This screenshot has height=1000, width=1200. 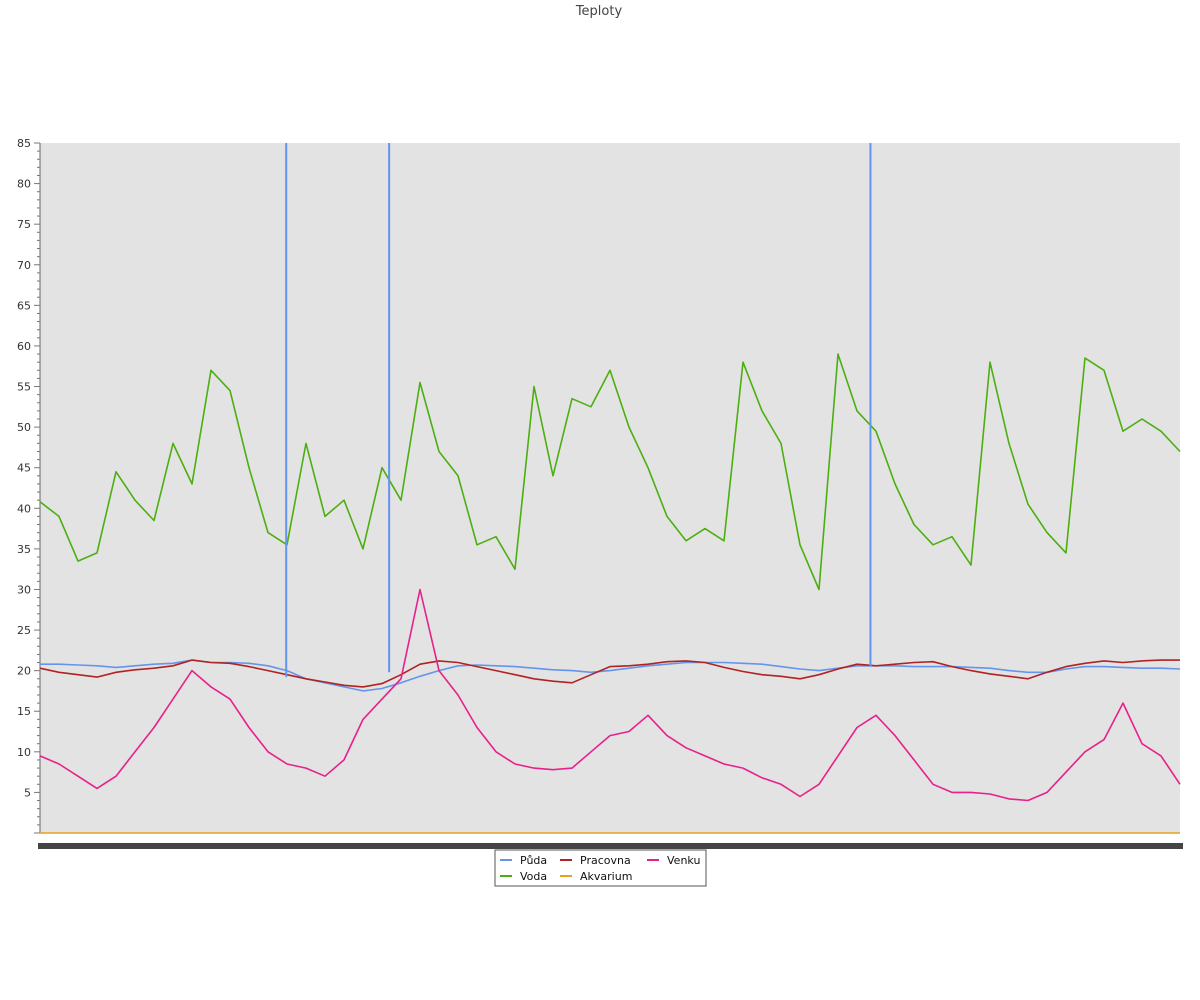 What do you see at coordinates (24, 589) in the screenshot?
I see `y-tick-label: 30` at bounding box center [24, 589].